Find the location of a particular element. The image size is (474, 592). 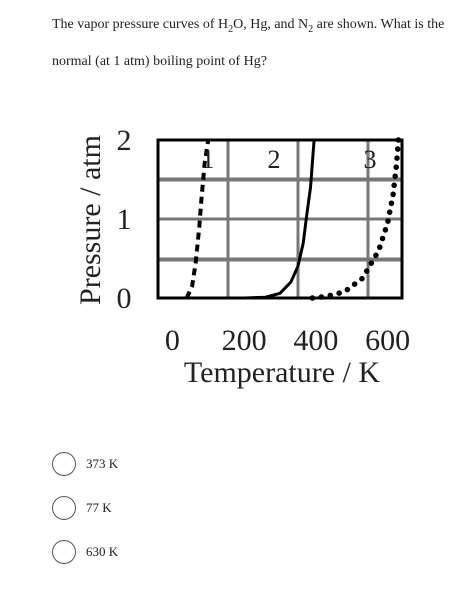

series-label-2: 2 is located at coordinates (274, 159).